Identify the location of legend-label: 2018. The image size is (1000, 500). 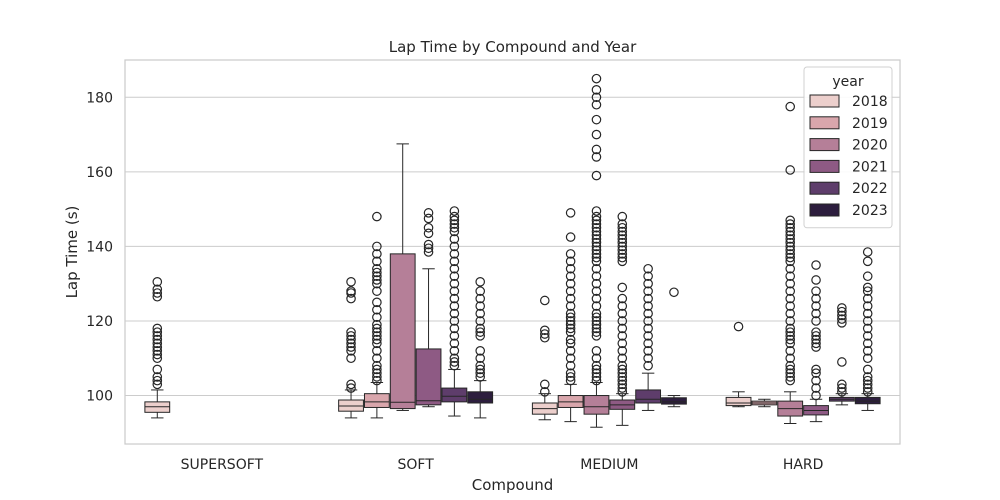
(870, 102).